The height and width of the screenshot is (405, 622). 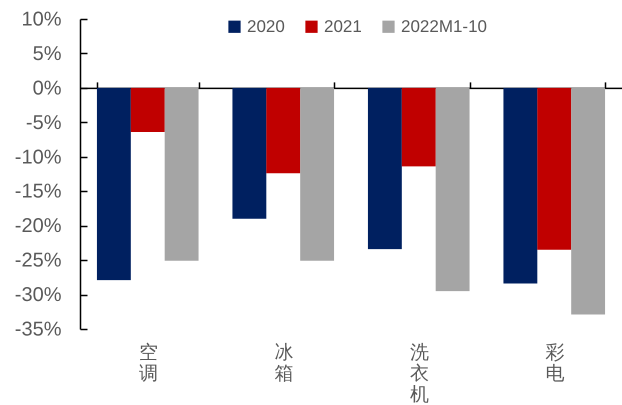 What do you see at coordinates (343, 26) in the screenshot?
I see `legend-label: 2021` at bounding box center [343, 26].